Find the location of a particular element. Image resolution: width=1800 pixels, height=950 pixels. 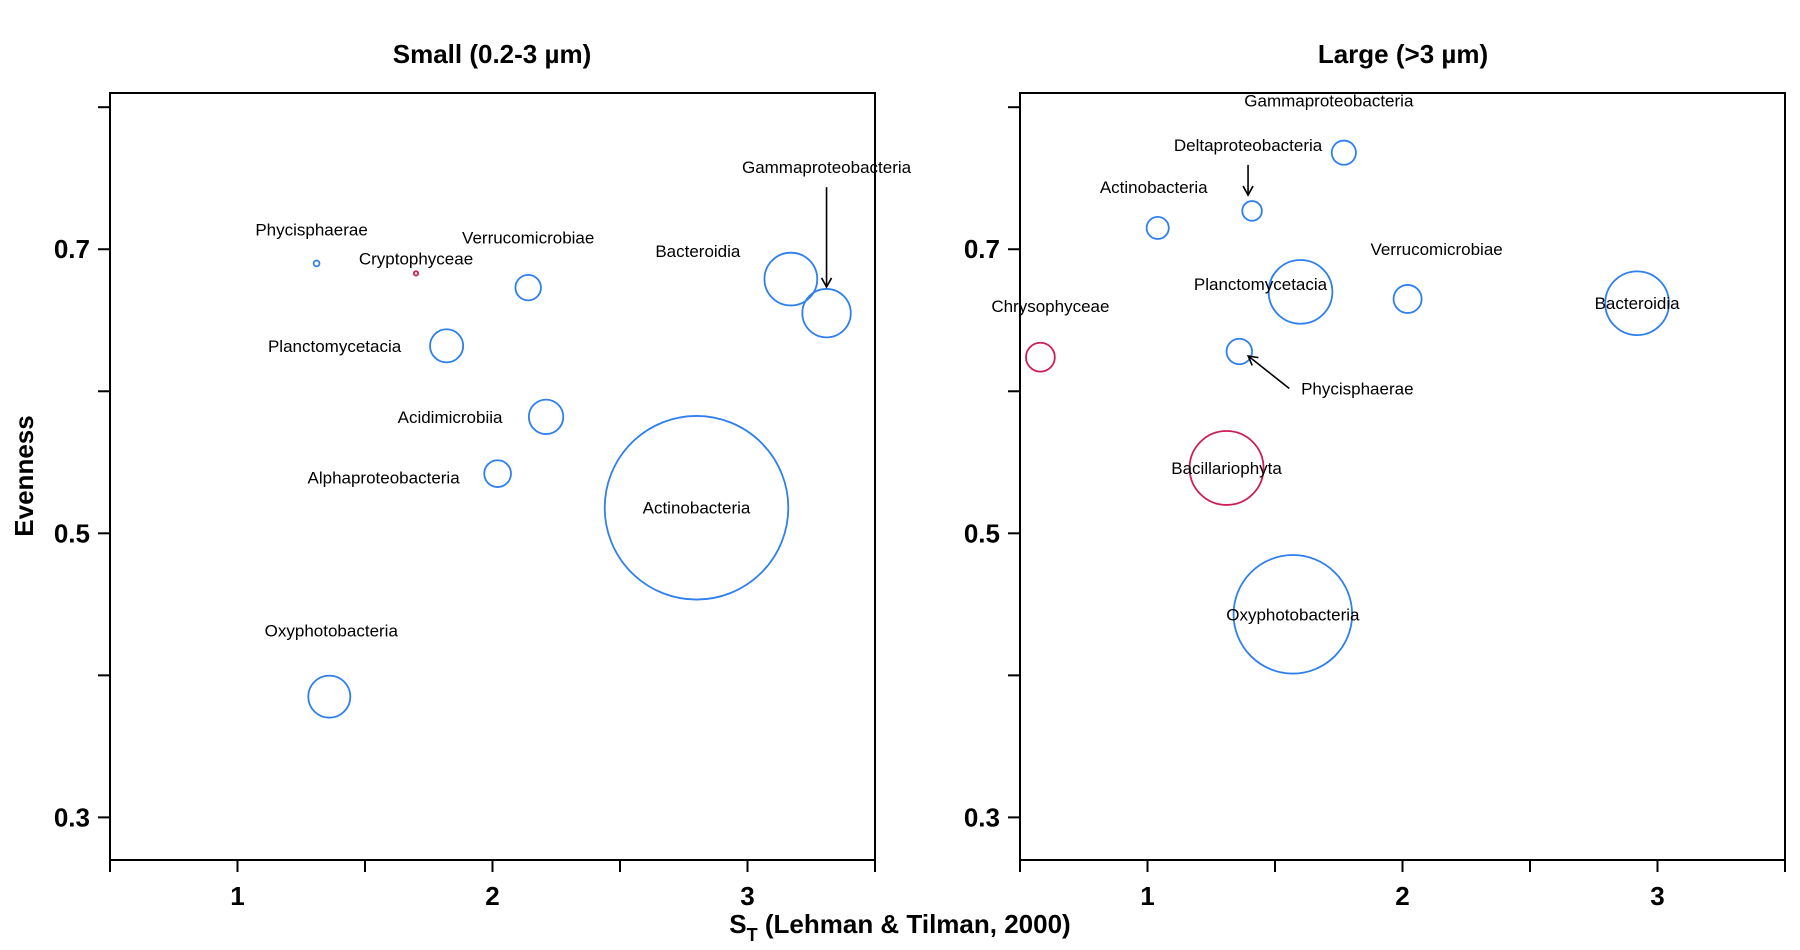

x-axis-label-subscript: T is located at coordinates (752, 935).